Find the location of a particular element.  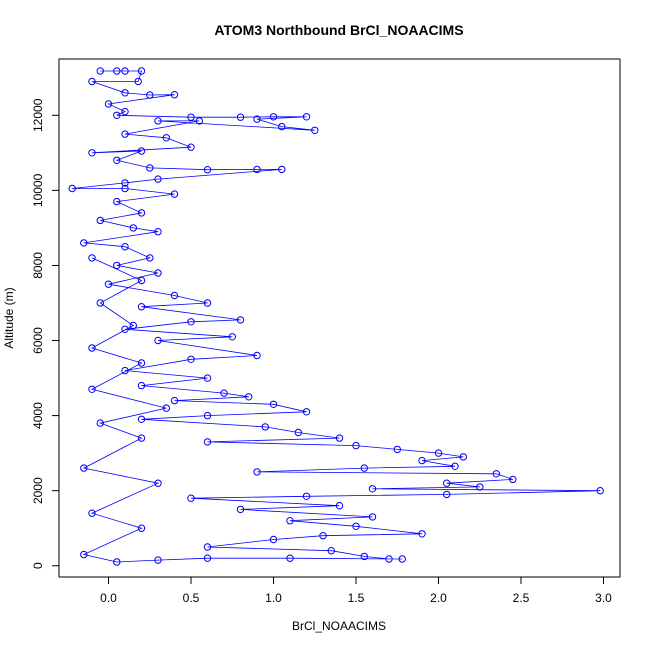

x-tick-label: 2.0 is located at coordinates (438, 598).